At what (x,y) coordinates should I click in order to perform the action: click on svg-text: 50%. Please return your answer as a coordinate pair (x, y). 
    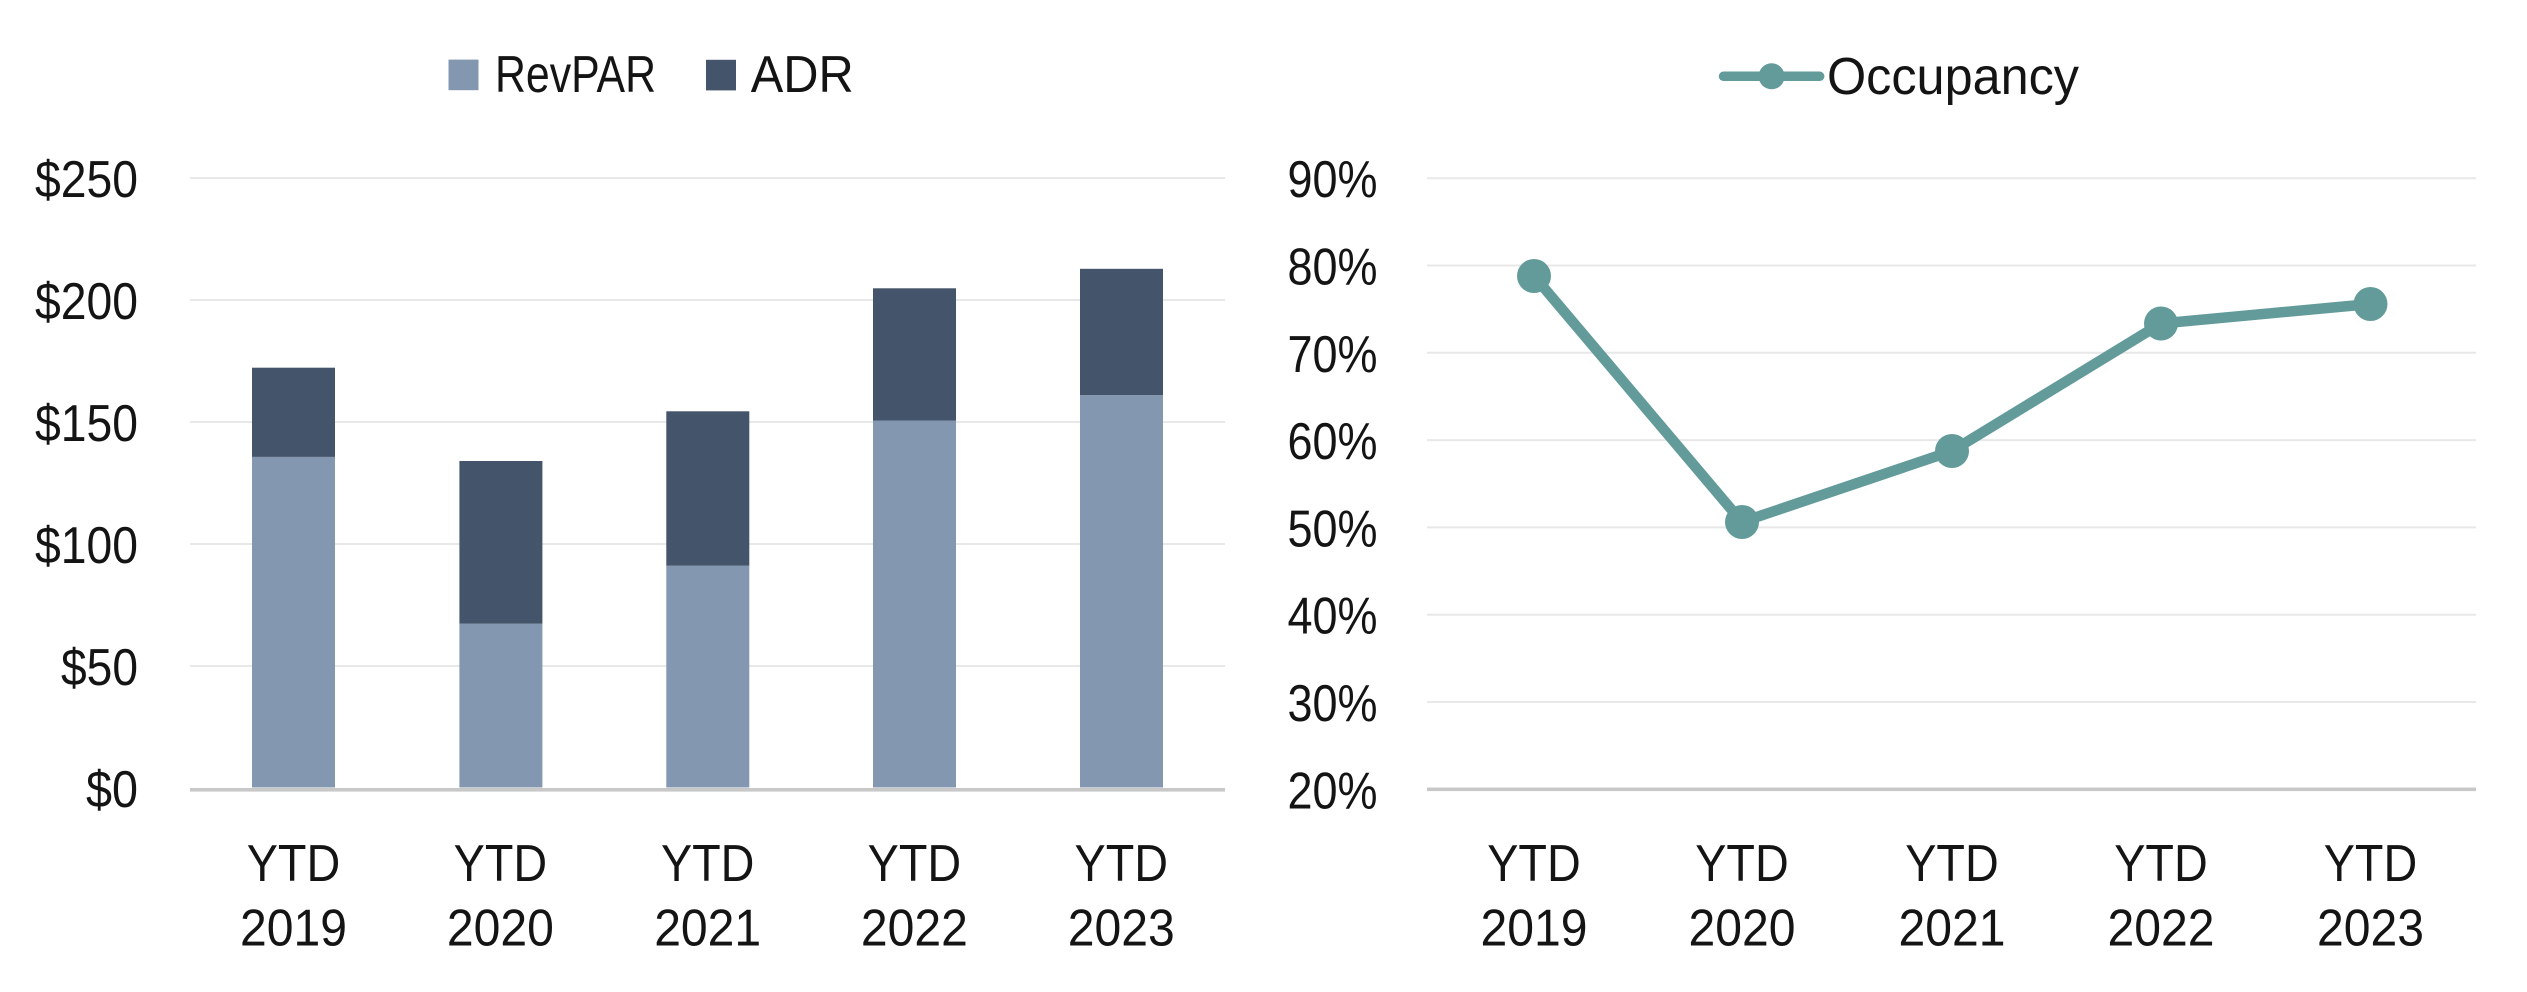
    Looking at the image, I should click on (1333, 529).